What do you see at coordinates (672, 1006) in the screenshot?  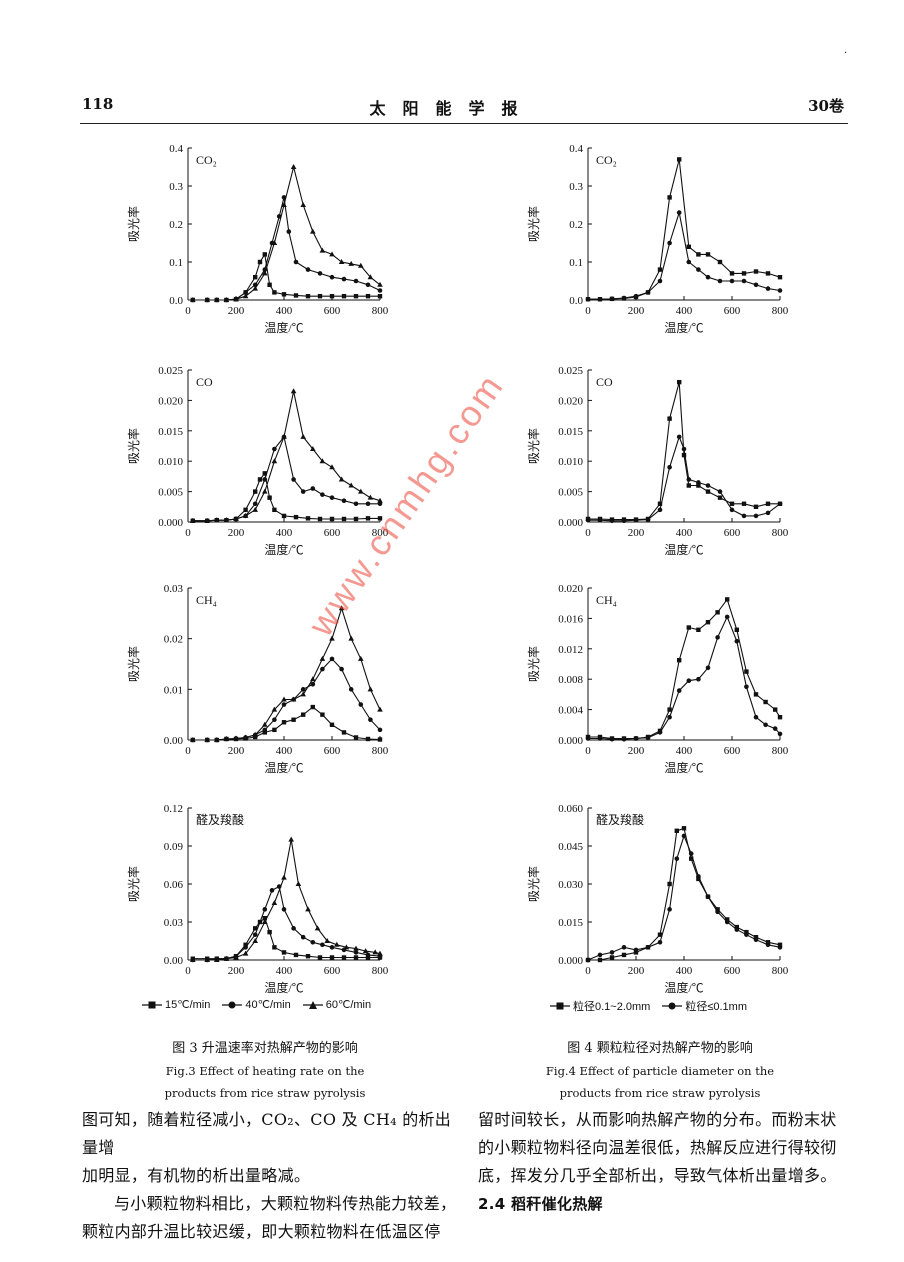 I see `legend-circle-marker-icon` at bounding box center [672, 1006].